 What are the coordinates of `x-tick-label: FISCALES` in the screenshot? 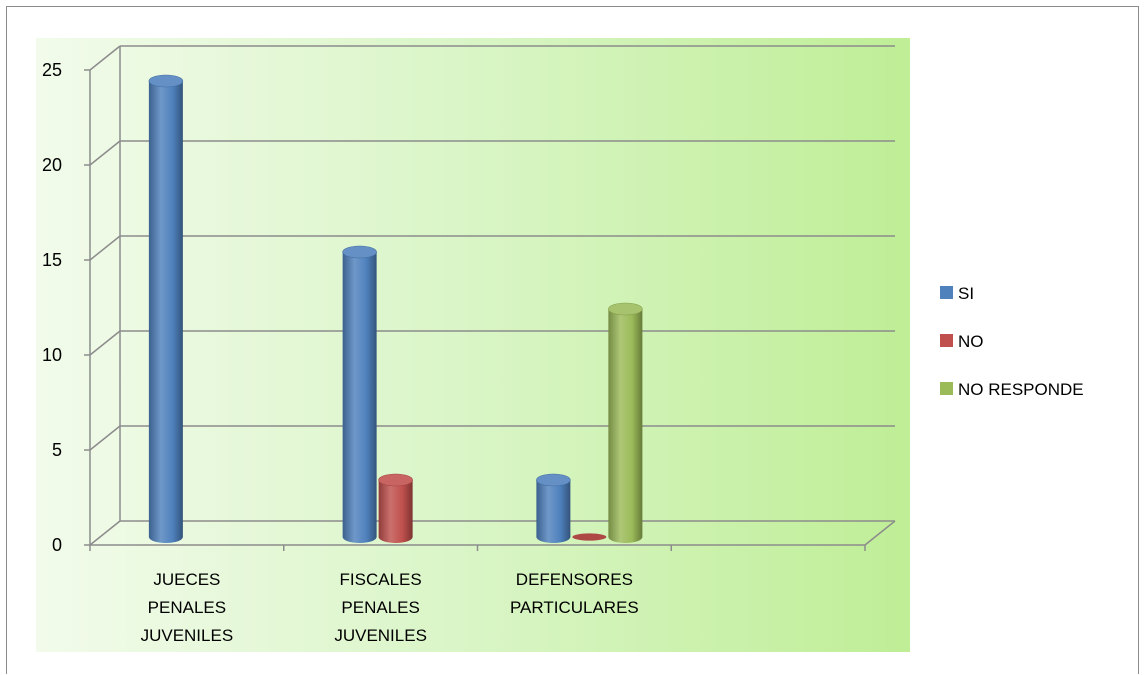 It's located at (381, 579).